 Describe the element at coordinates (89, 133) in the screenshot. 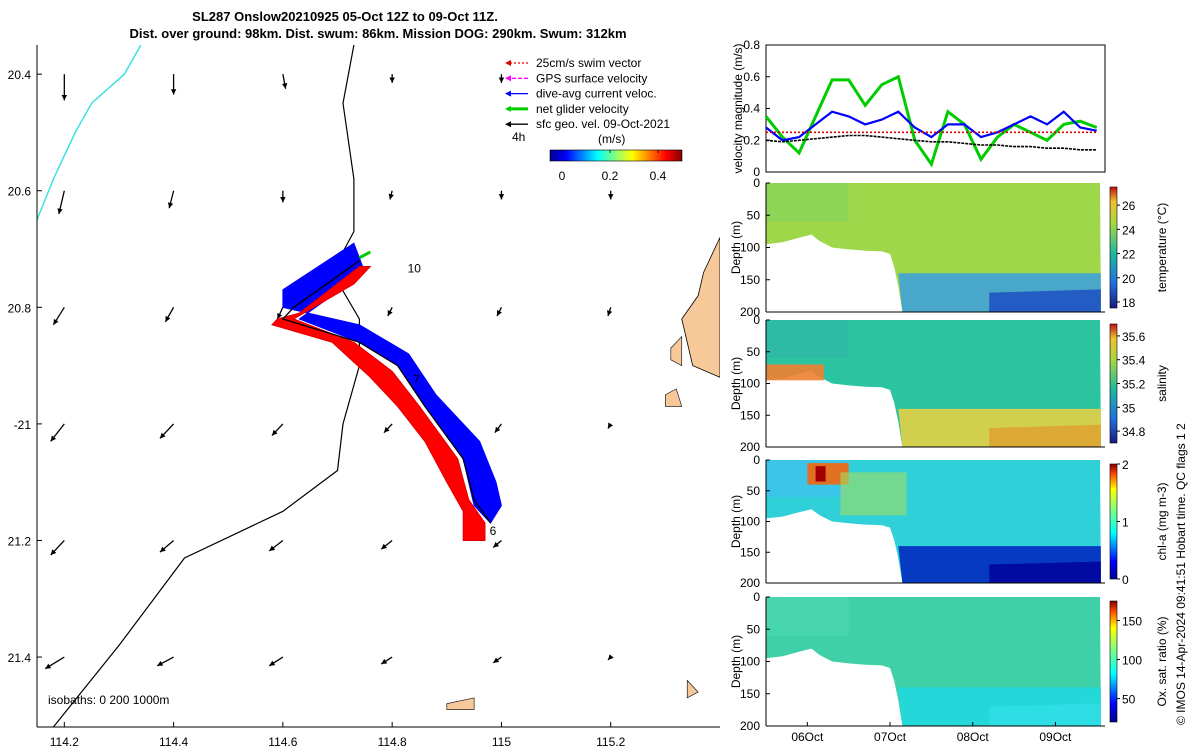

I see `isobath-0m` at that location.